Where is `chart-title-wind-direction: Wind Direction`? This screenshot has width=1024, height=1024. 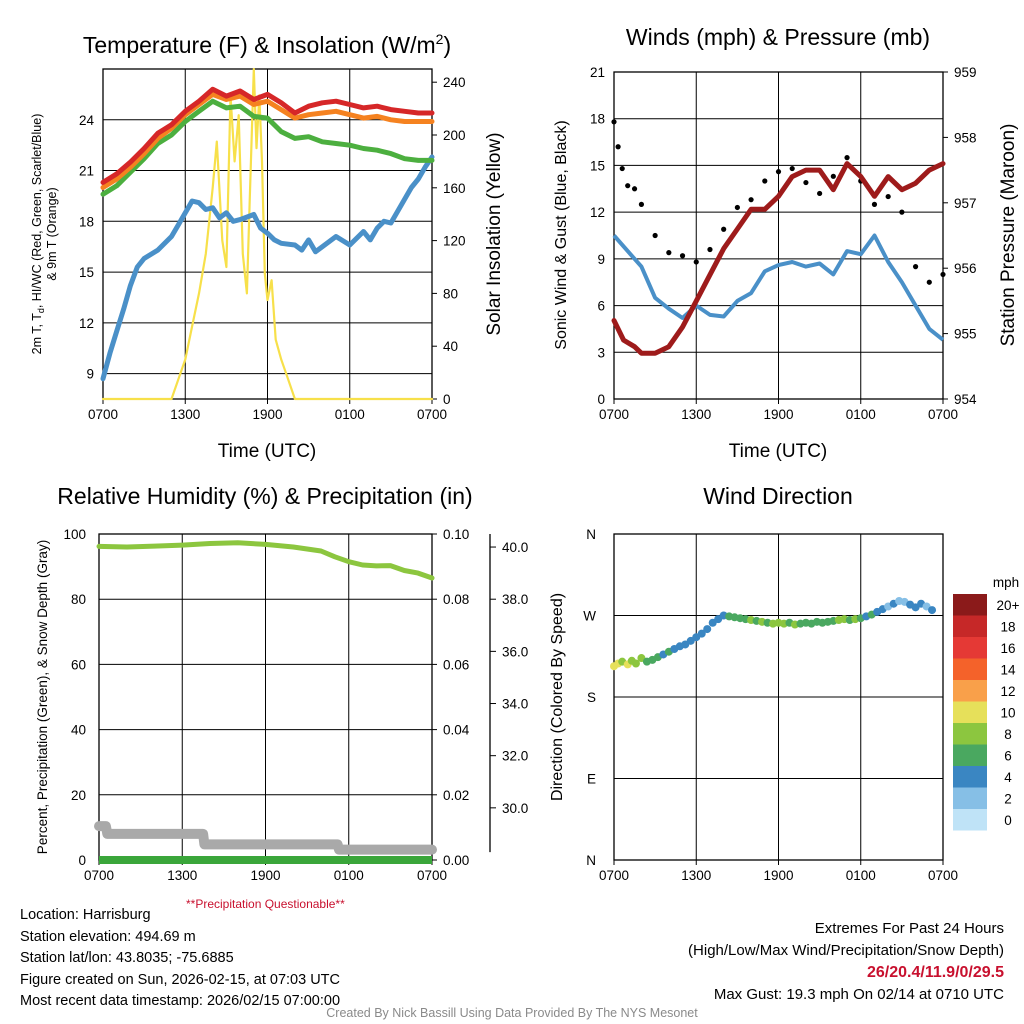
chart-title-wind-direction: Wind Direction is located at coordinates (778, 496).